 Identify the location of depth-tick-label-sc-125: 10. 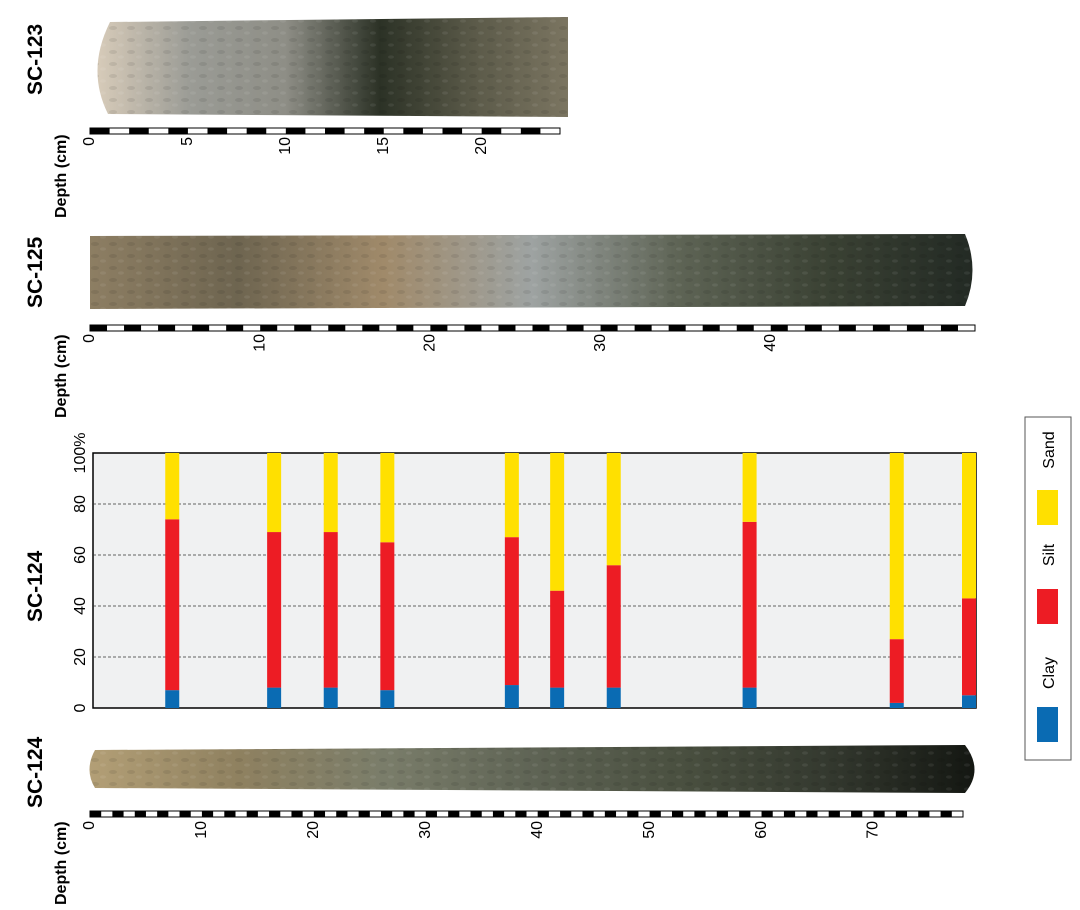
(259, 343).